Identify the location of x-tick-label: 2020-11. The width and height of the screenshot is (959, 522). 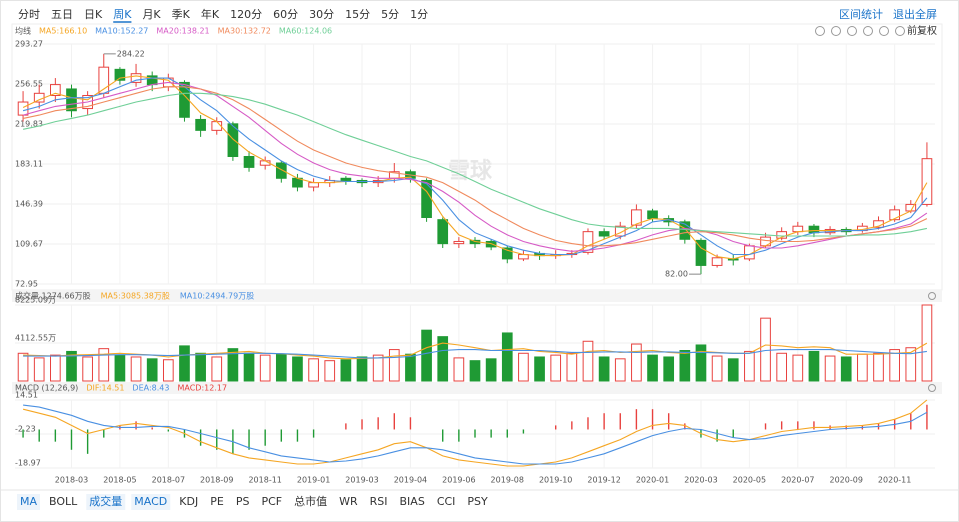
(894, 480).